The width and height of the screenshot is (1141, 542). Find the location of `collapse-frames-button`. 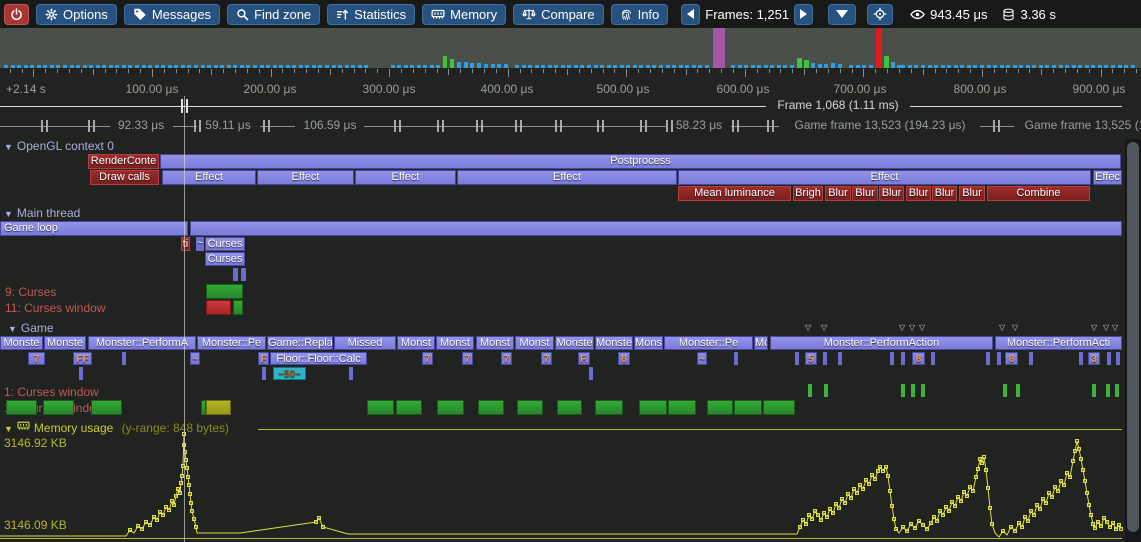

collapse-frames-button is located at coordinates (842, 14).